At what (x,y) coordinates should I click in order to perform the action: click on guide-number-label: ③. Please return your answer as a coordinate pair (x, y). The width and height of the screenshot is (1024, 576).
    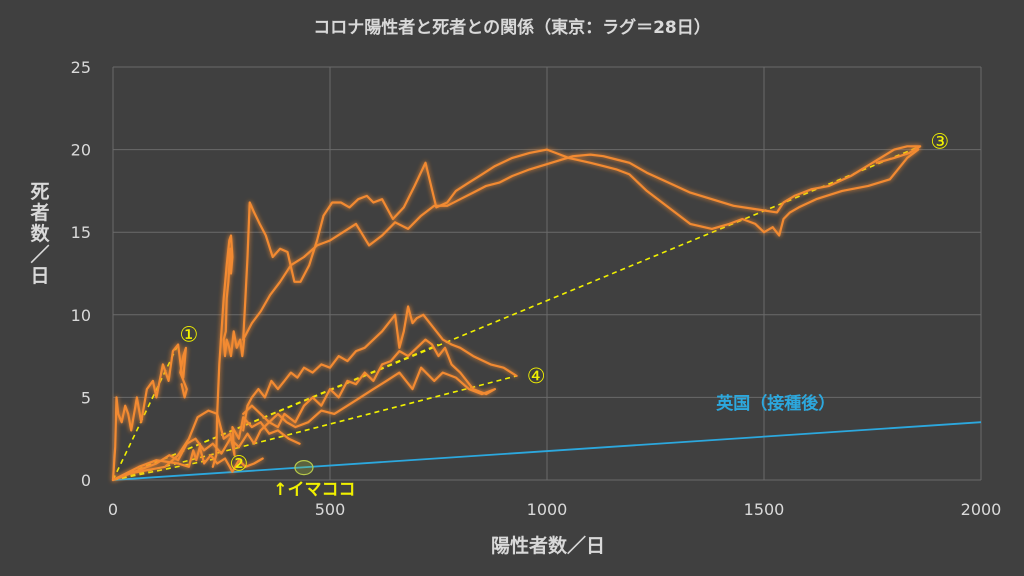
    Looking at the image, I should click on (939, 141).